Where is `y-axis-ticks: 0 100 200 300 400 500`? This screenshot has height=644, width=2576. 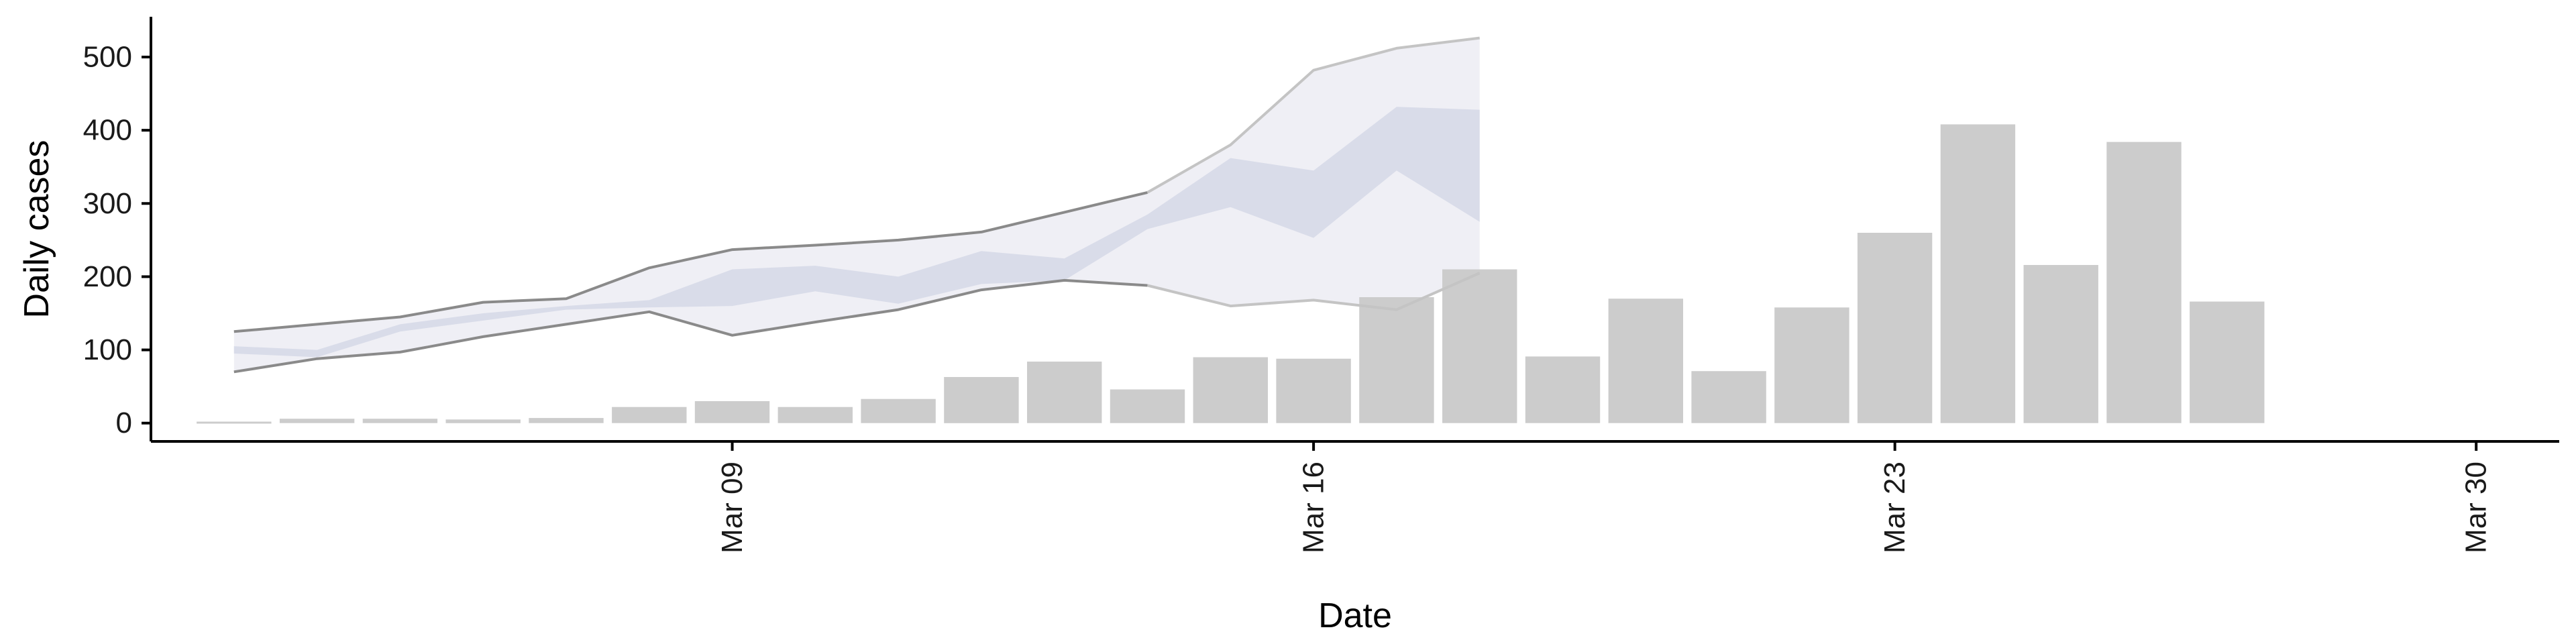 y-axis-ticks: 0 100 200 300 400 500 is located at coordinates (117, 240).